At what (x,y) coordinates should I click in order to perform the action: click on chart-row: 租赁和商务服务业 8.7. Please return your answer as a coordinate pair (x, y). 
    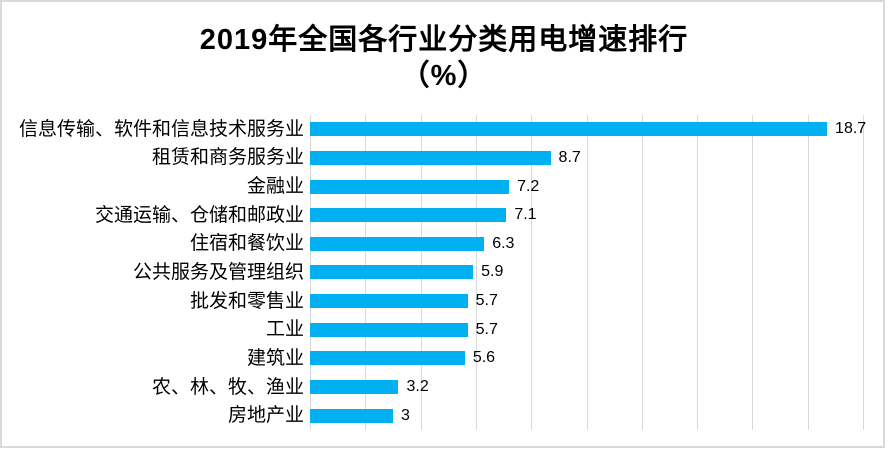
    Looking at the image, I should click on (444, 158).